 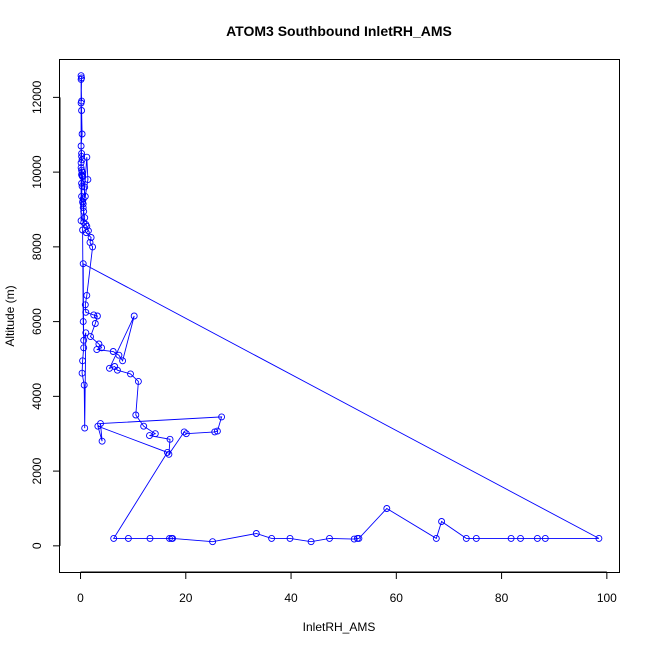 I want to click on y-tick-label: 12000, so click(x=37, y=97).